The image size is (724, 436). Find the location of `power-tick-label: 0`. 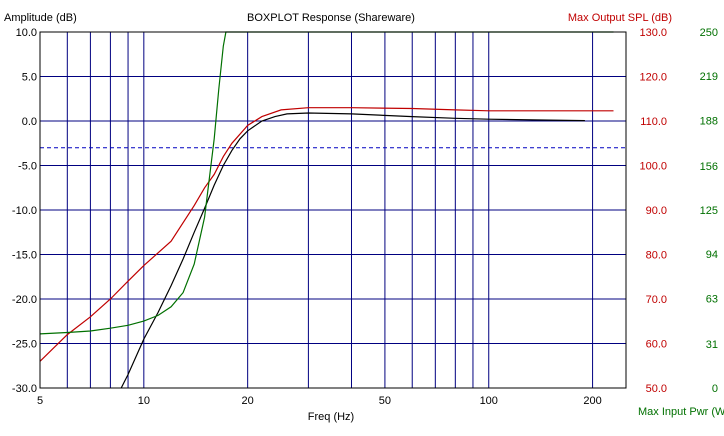

power-tick-label: 0 is located at coordinates (715, 389).